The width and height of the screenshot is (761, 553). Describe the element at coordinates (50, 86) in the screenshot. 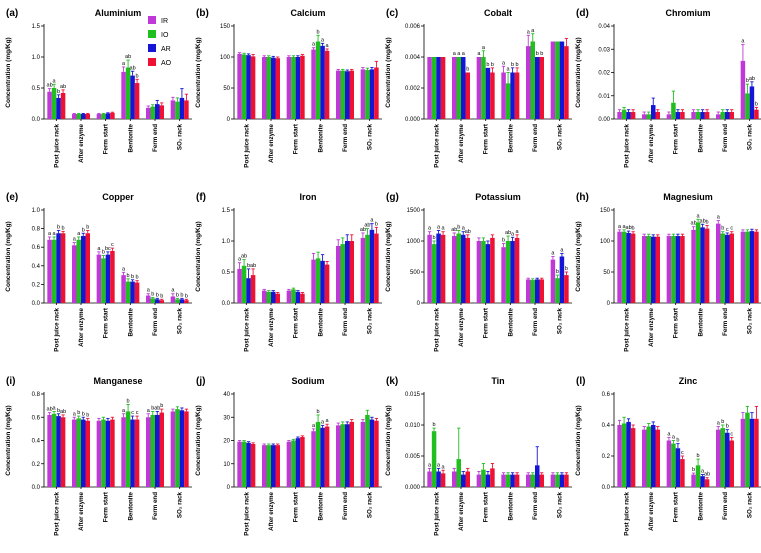

I see `significance-letter: ab` at that location.